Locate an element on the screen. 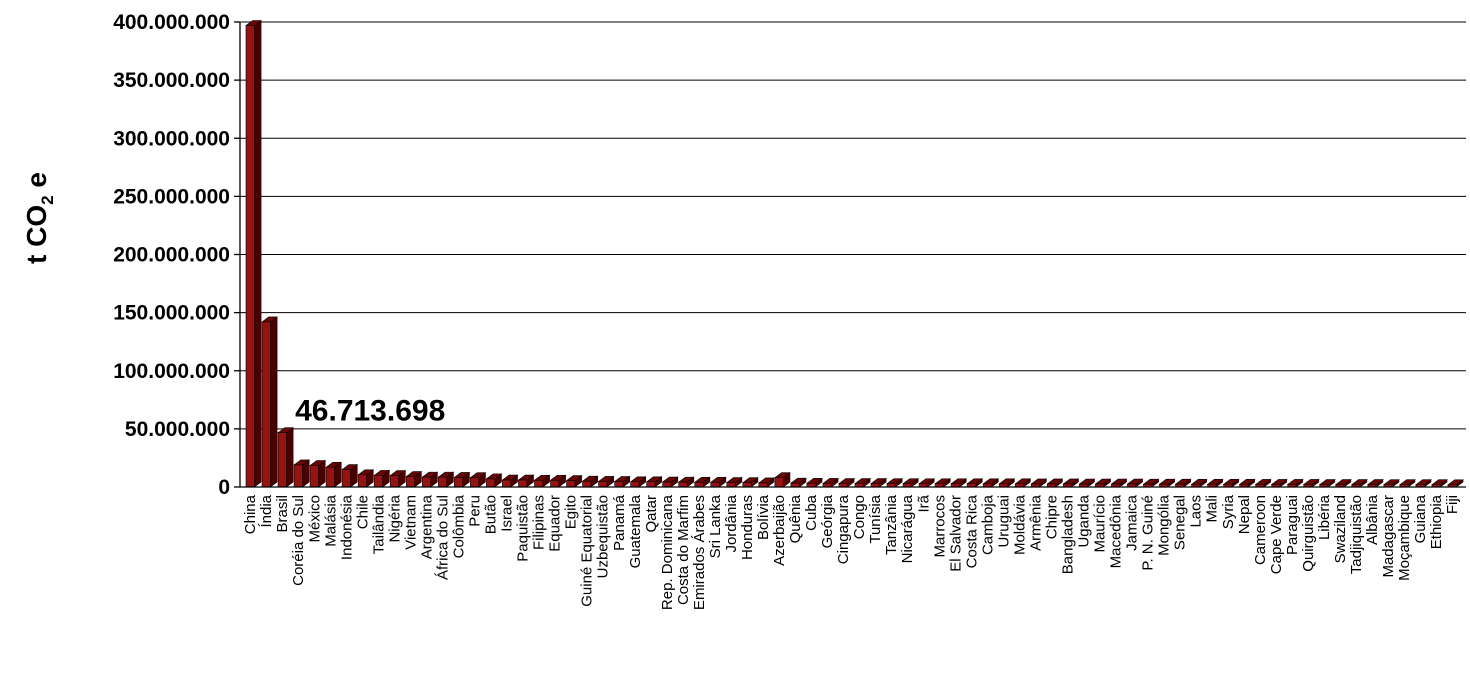  x-tick-label-armenia: Armênia is located at coordinates (1035, 522).